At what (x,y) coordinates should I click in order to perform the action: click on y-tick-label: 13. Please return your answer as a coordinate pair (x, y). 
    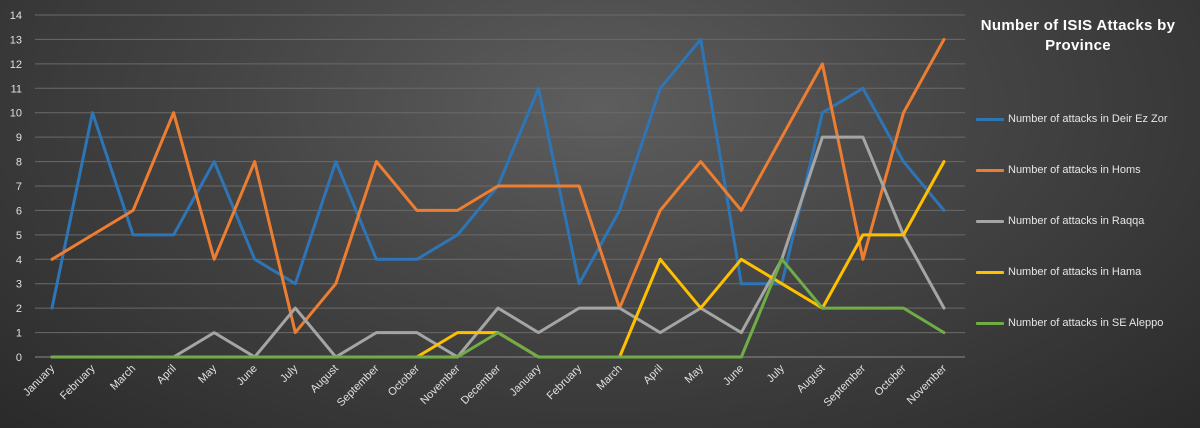
    Looking at the image, I should click on (16, 40).